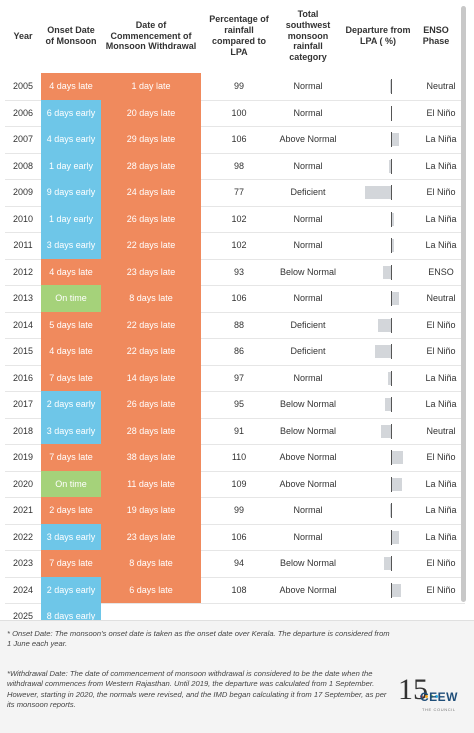  What do you see at coordinates (238, 563) in the screenshot?
I see `percentage-cell: 94` at bounding box center [238, 563].